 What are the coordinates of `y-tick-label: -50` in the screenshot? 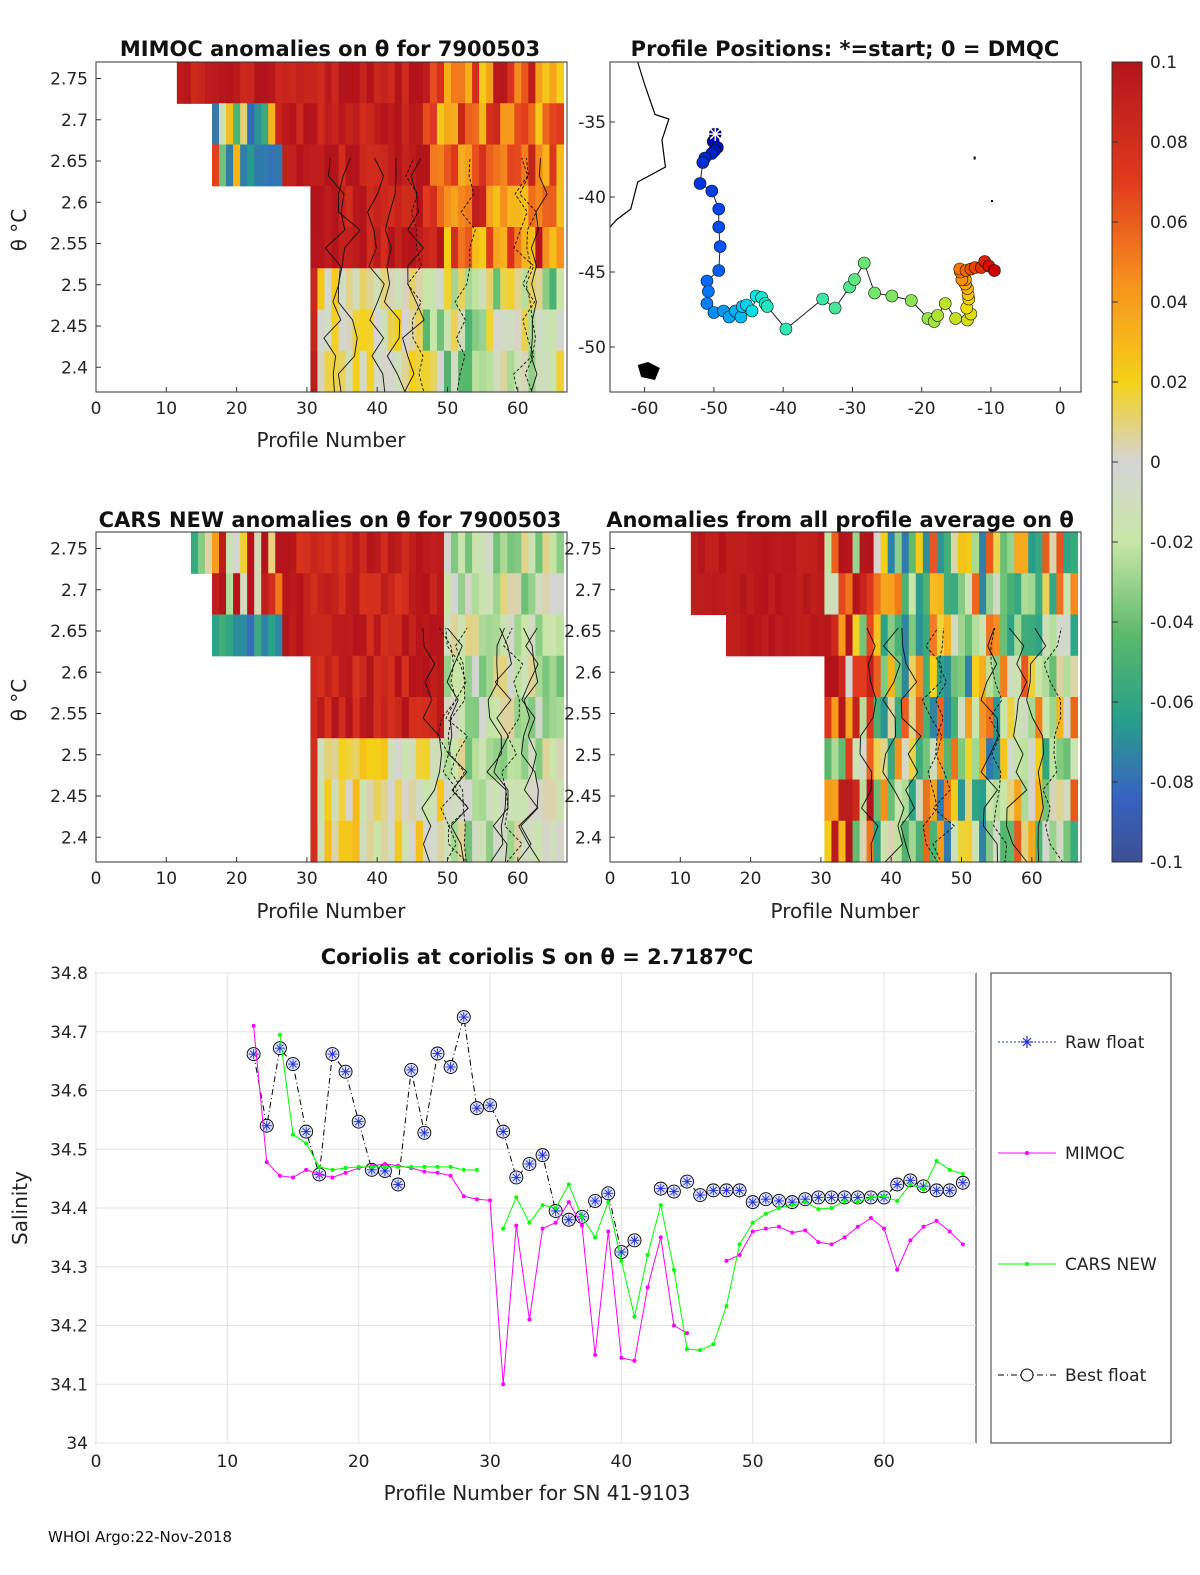 It's located at (592, 348).